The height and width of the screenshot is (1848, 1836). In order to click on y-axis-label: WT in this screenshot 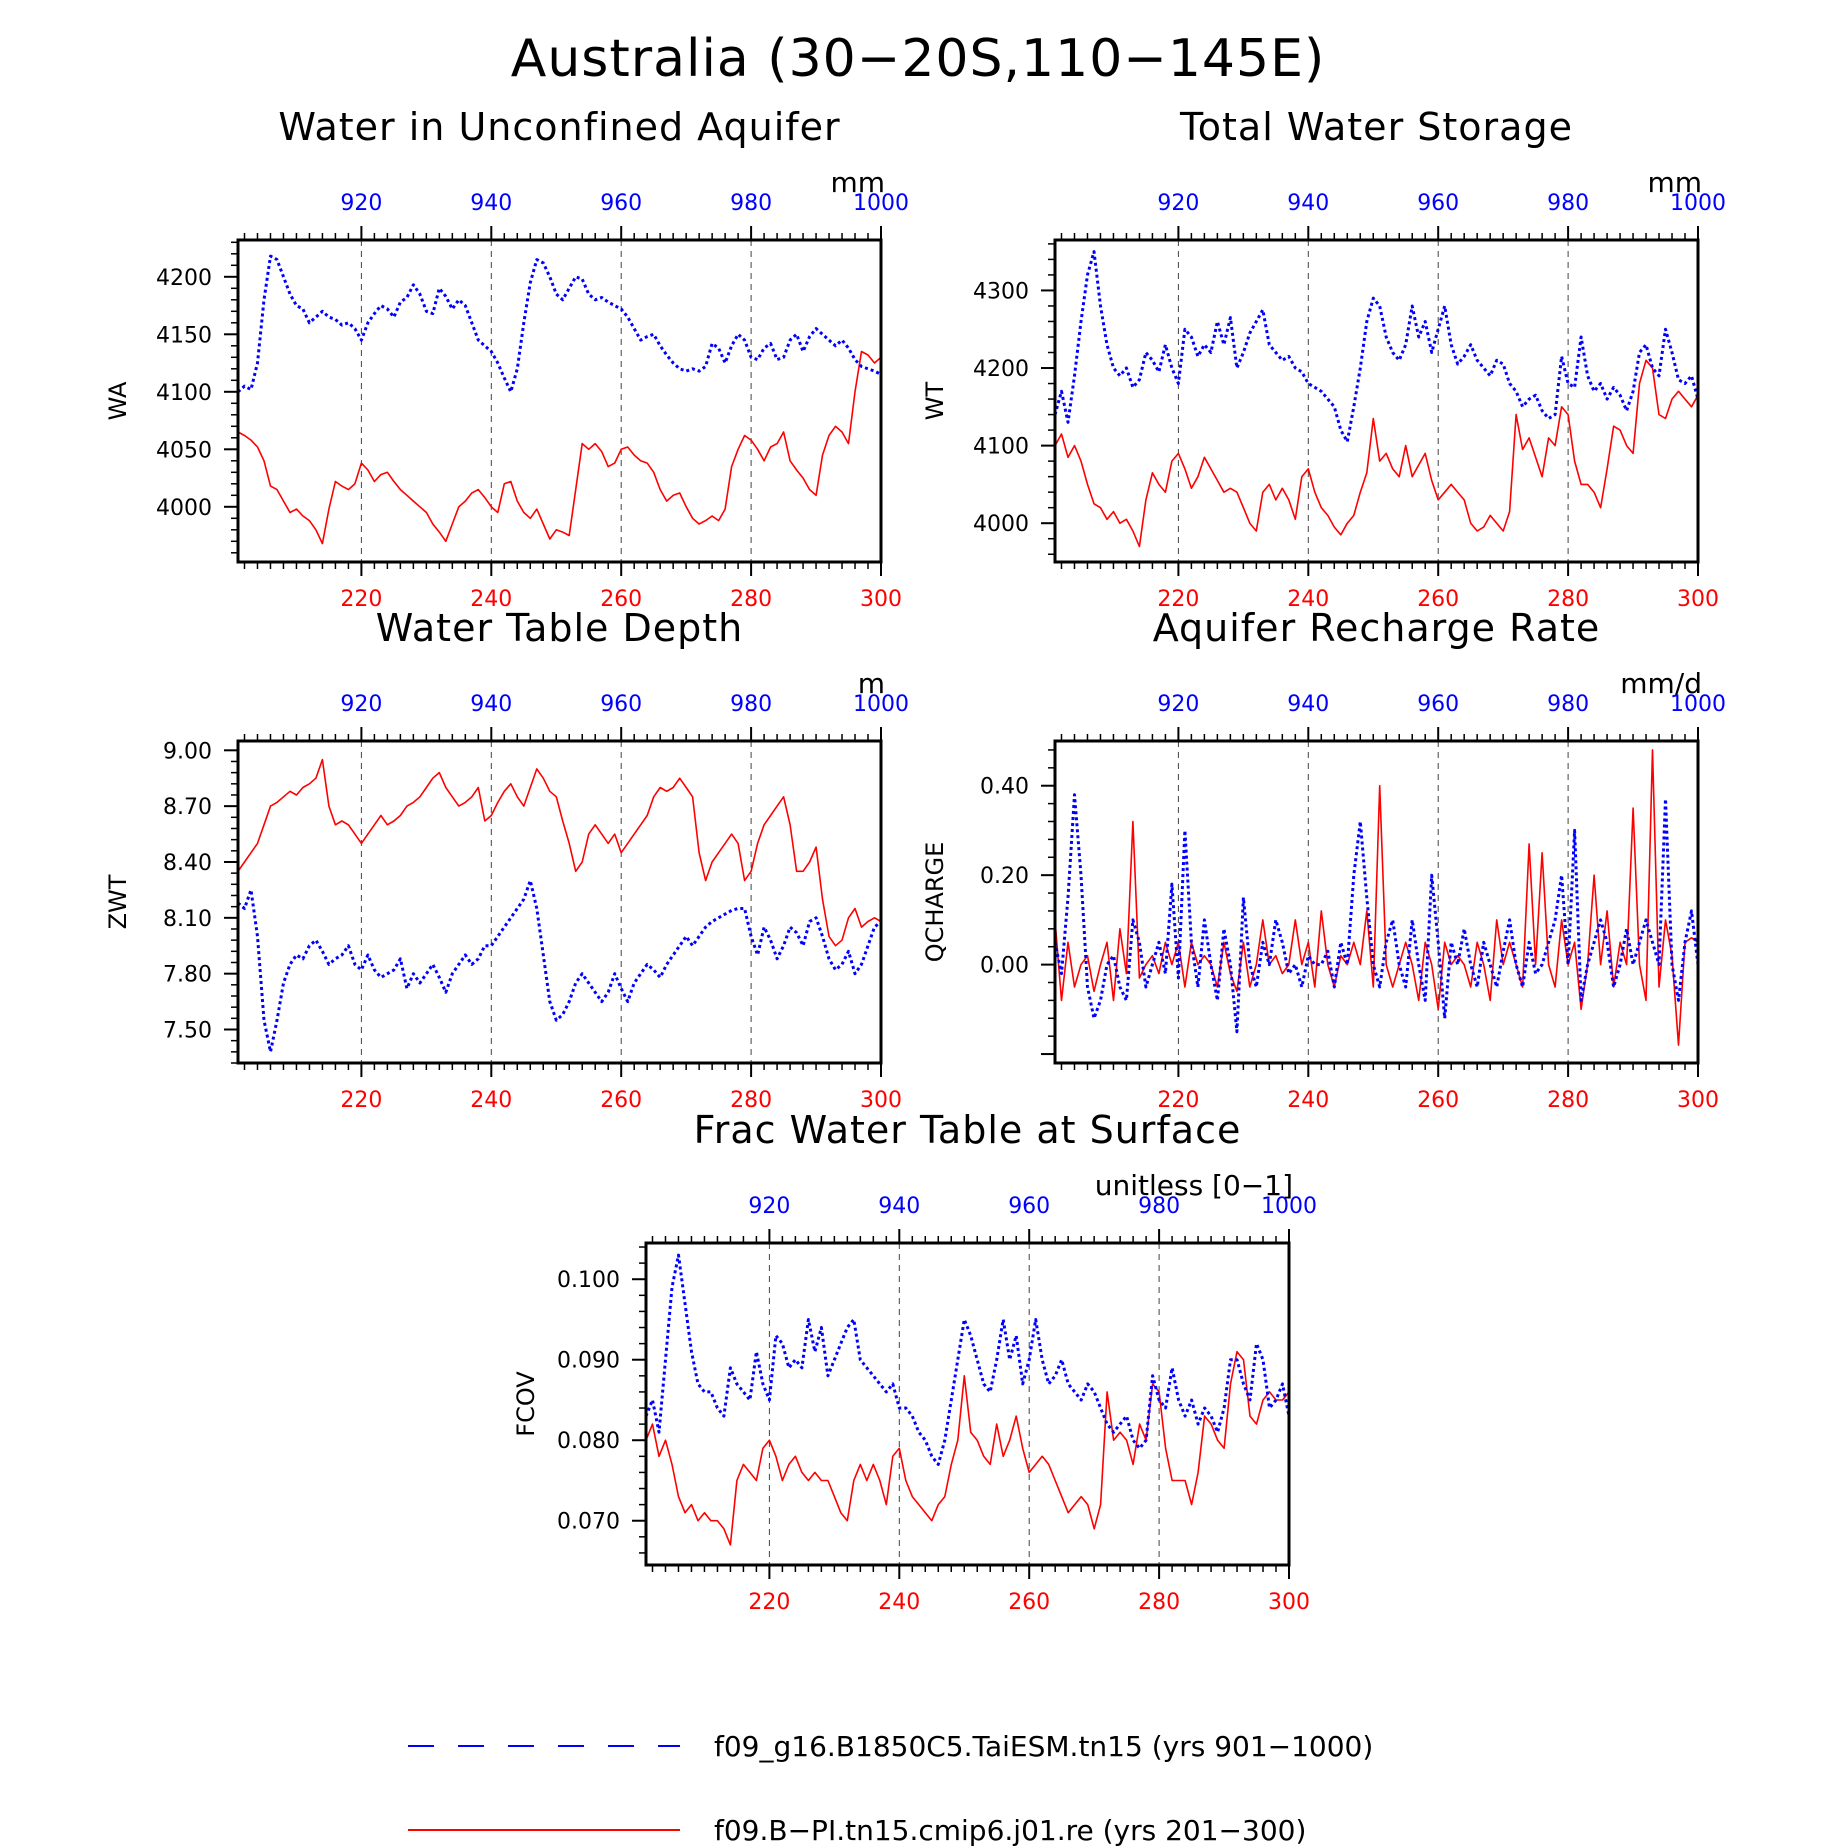, I will do `click(935, 400)`.